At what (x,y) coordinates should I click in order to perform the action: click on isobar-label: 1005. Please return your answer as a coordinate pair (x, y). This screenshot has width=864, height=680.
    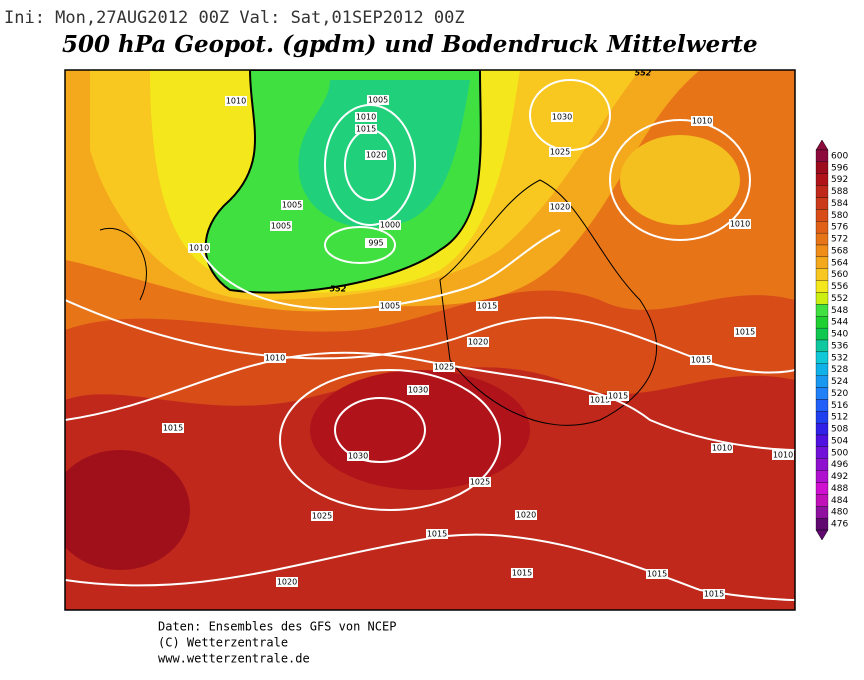
    Looking at the image, I should click on (390, 306).